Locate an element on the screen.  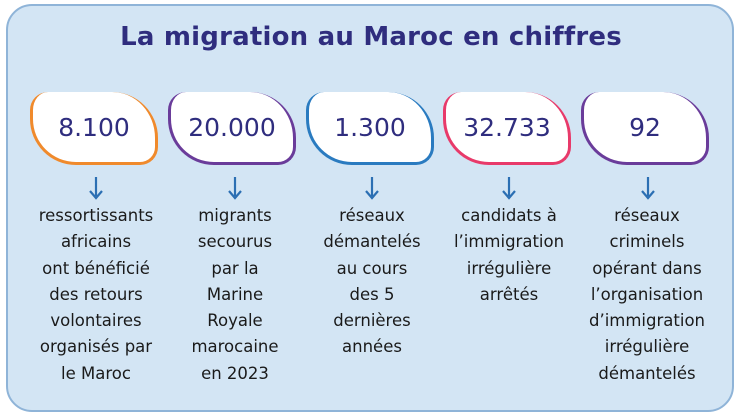
stat-description-line: volontaires is located at coordinates (96, 321).